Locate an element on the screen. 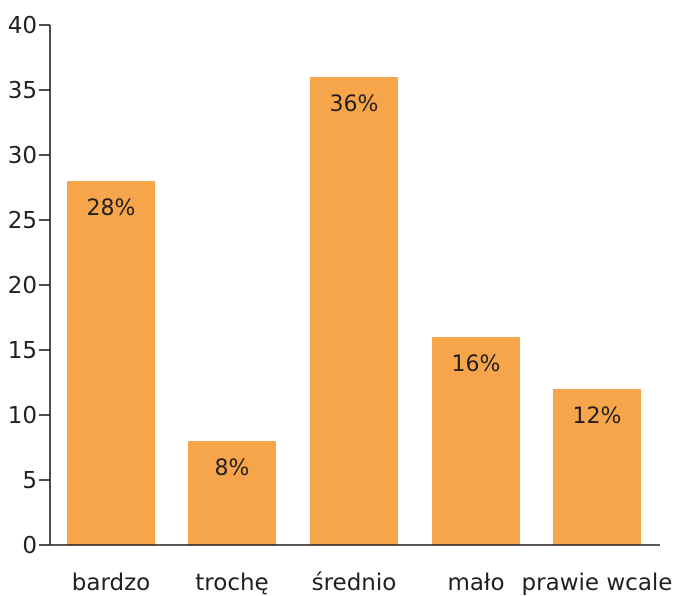 This screenshot has width=677, height=596. category-label: bardzo is located at coordinates (111, 583).